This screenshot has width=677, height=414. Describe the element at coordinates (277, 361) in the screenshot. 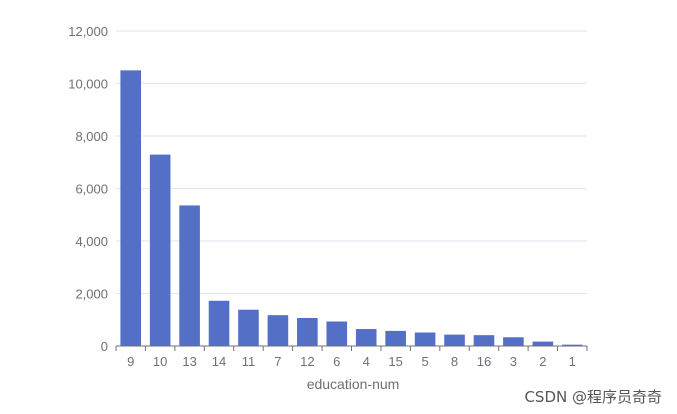

I see `x-tick-label: 7` at that location.